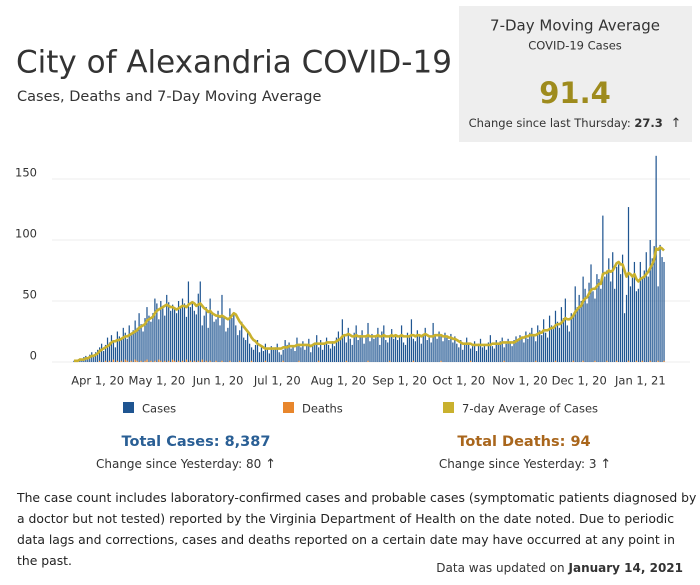 The height and width of the screenshot is (585, 700). I want to click on y-tick-label: 50, so click(29, 295).